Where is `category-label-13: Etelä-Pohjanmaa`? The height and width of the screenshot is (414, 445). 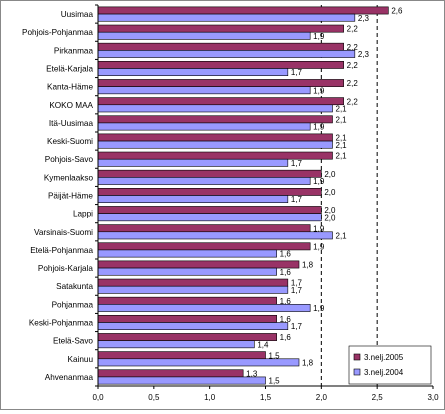
category-label-13: Etelä-Pohjanmaa is located at coordinates (61, 250).